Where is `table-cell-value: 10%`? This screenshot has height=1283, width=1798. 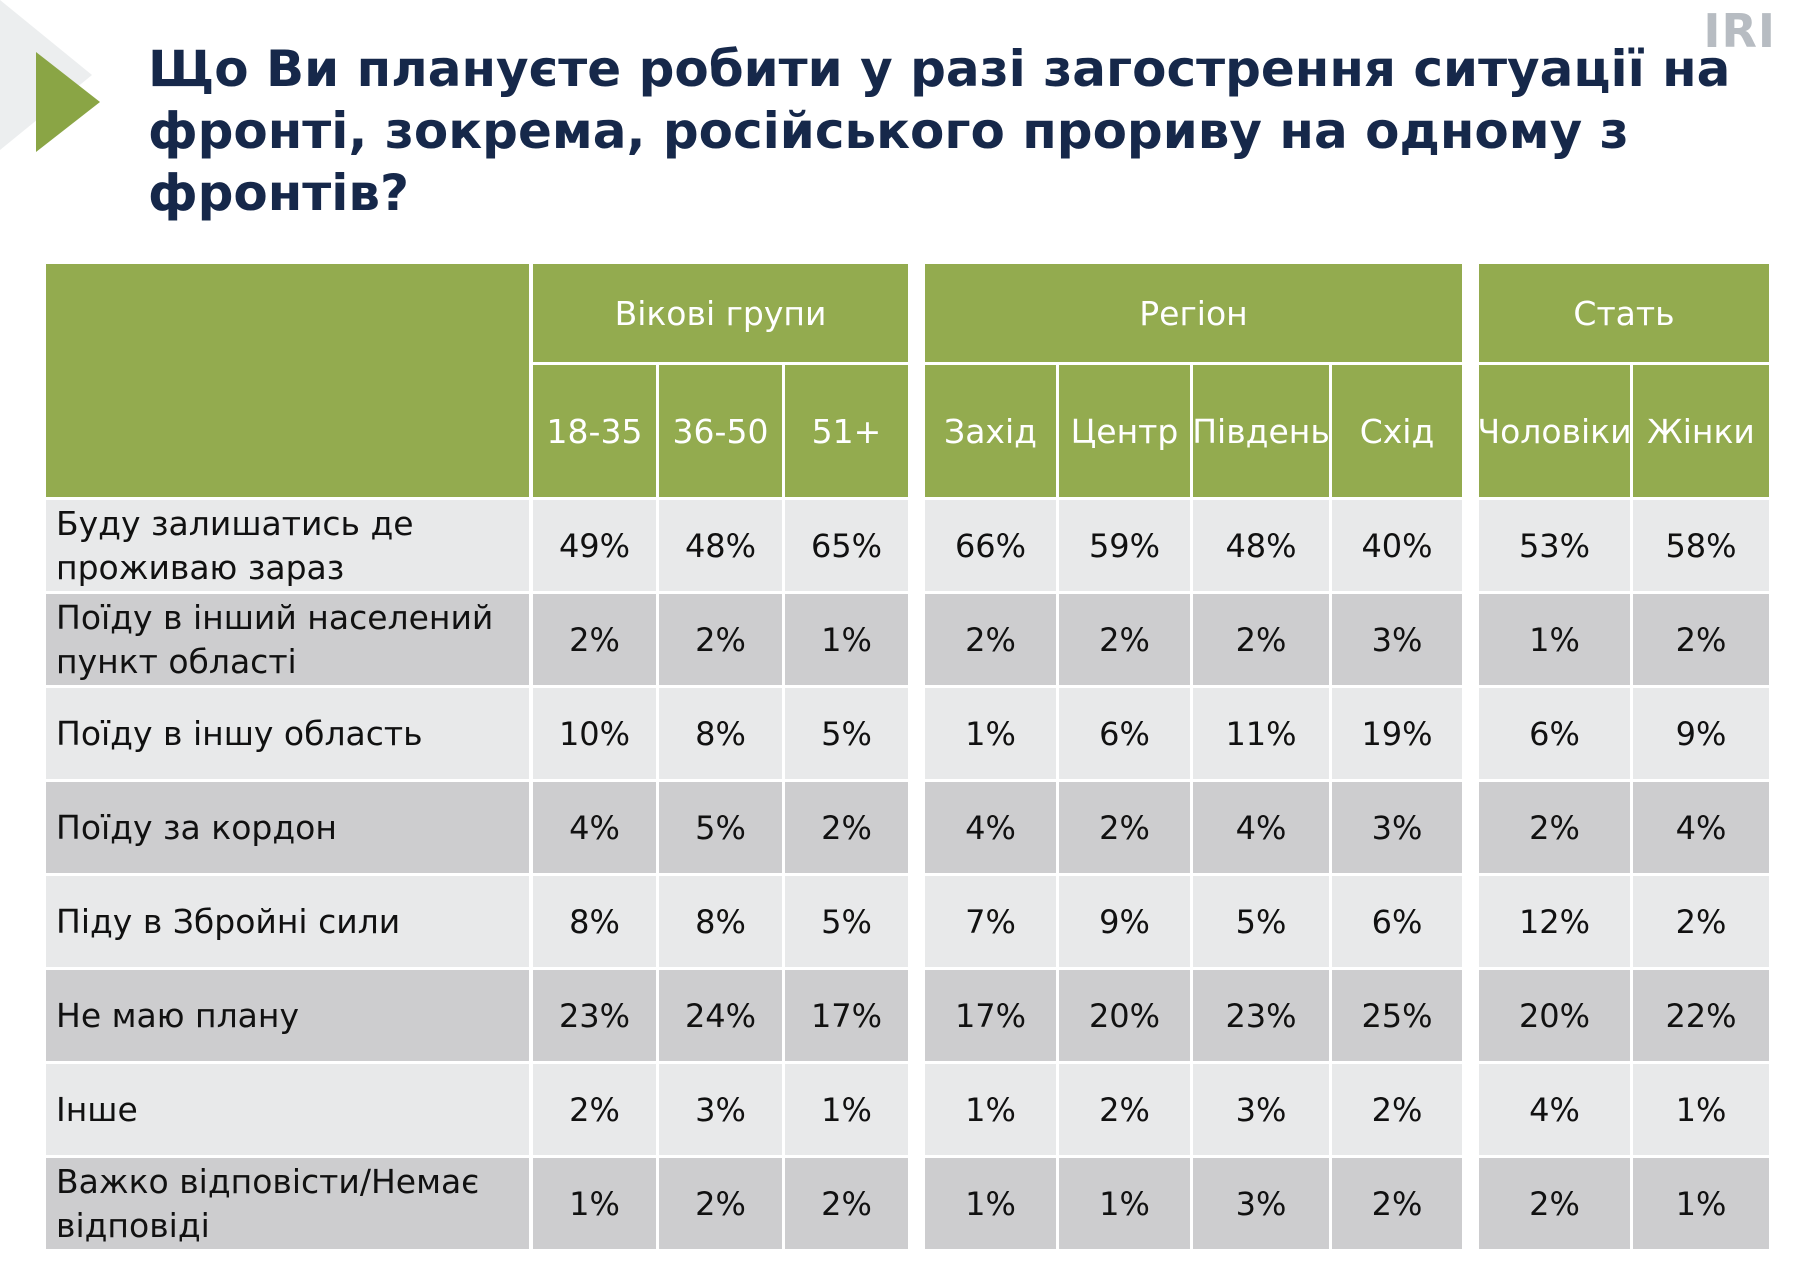 table-cell-value: 10% is located at coordinates (594, 733).